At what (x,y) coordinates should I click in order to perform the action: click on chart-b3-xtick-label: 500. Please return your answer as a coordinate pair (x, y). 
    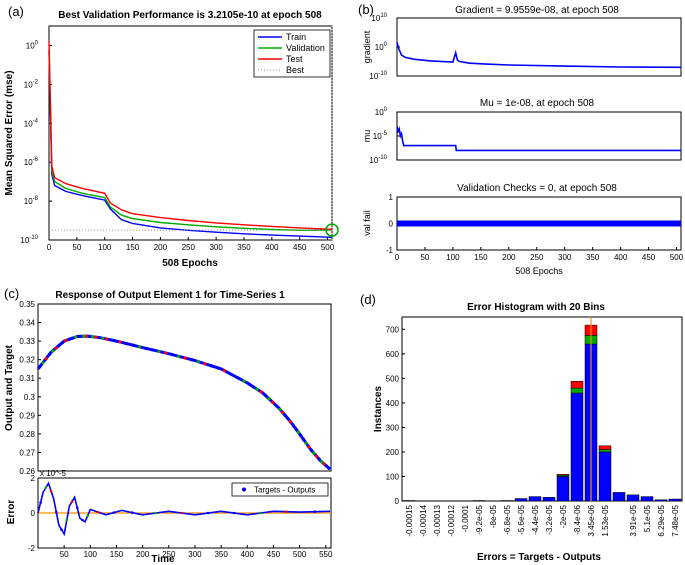
    Looking at the image, I should click on (677, 257).